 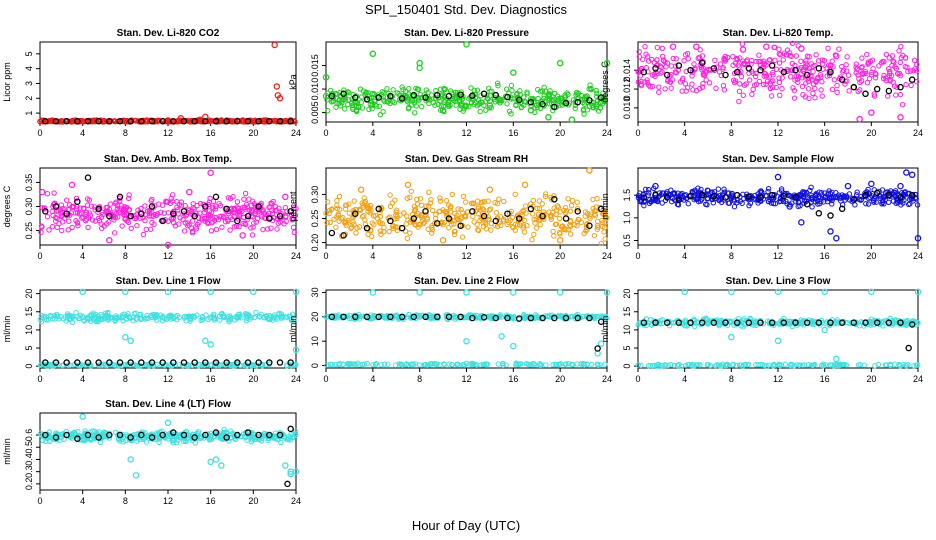 What do you see at coordinates (168, 329) in the screenshot?
I see `plot-frame` at bounding box center [168, 329].